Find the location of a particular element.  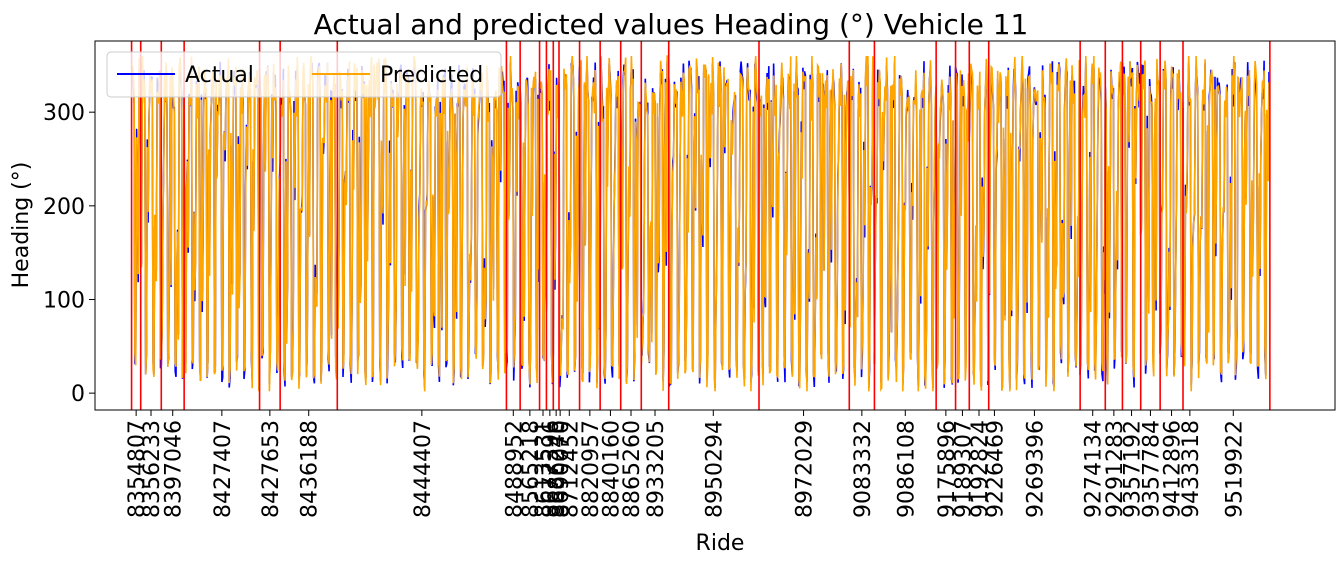

y-tick-label: 100 is located at coordinates (64, 300).